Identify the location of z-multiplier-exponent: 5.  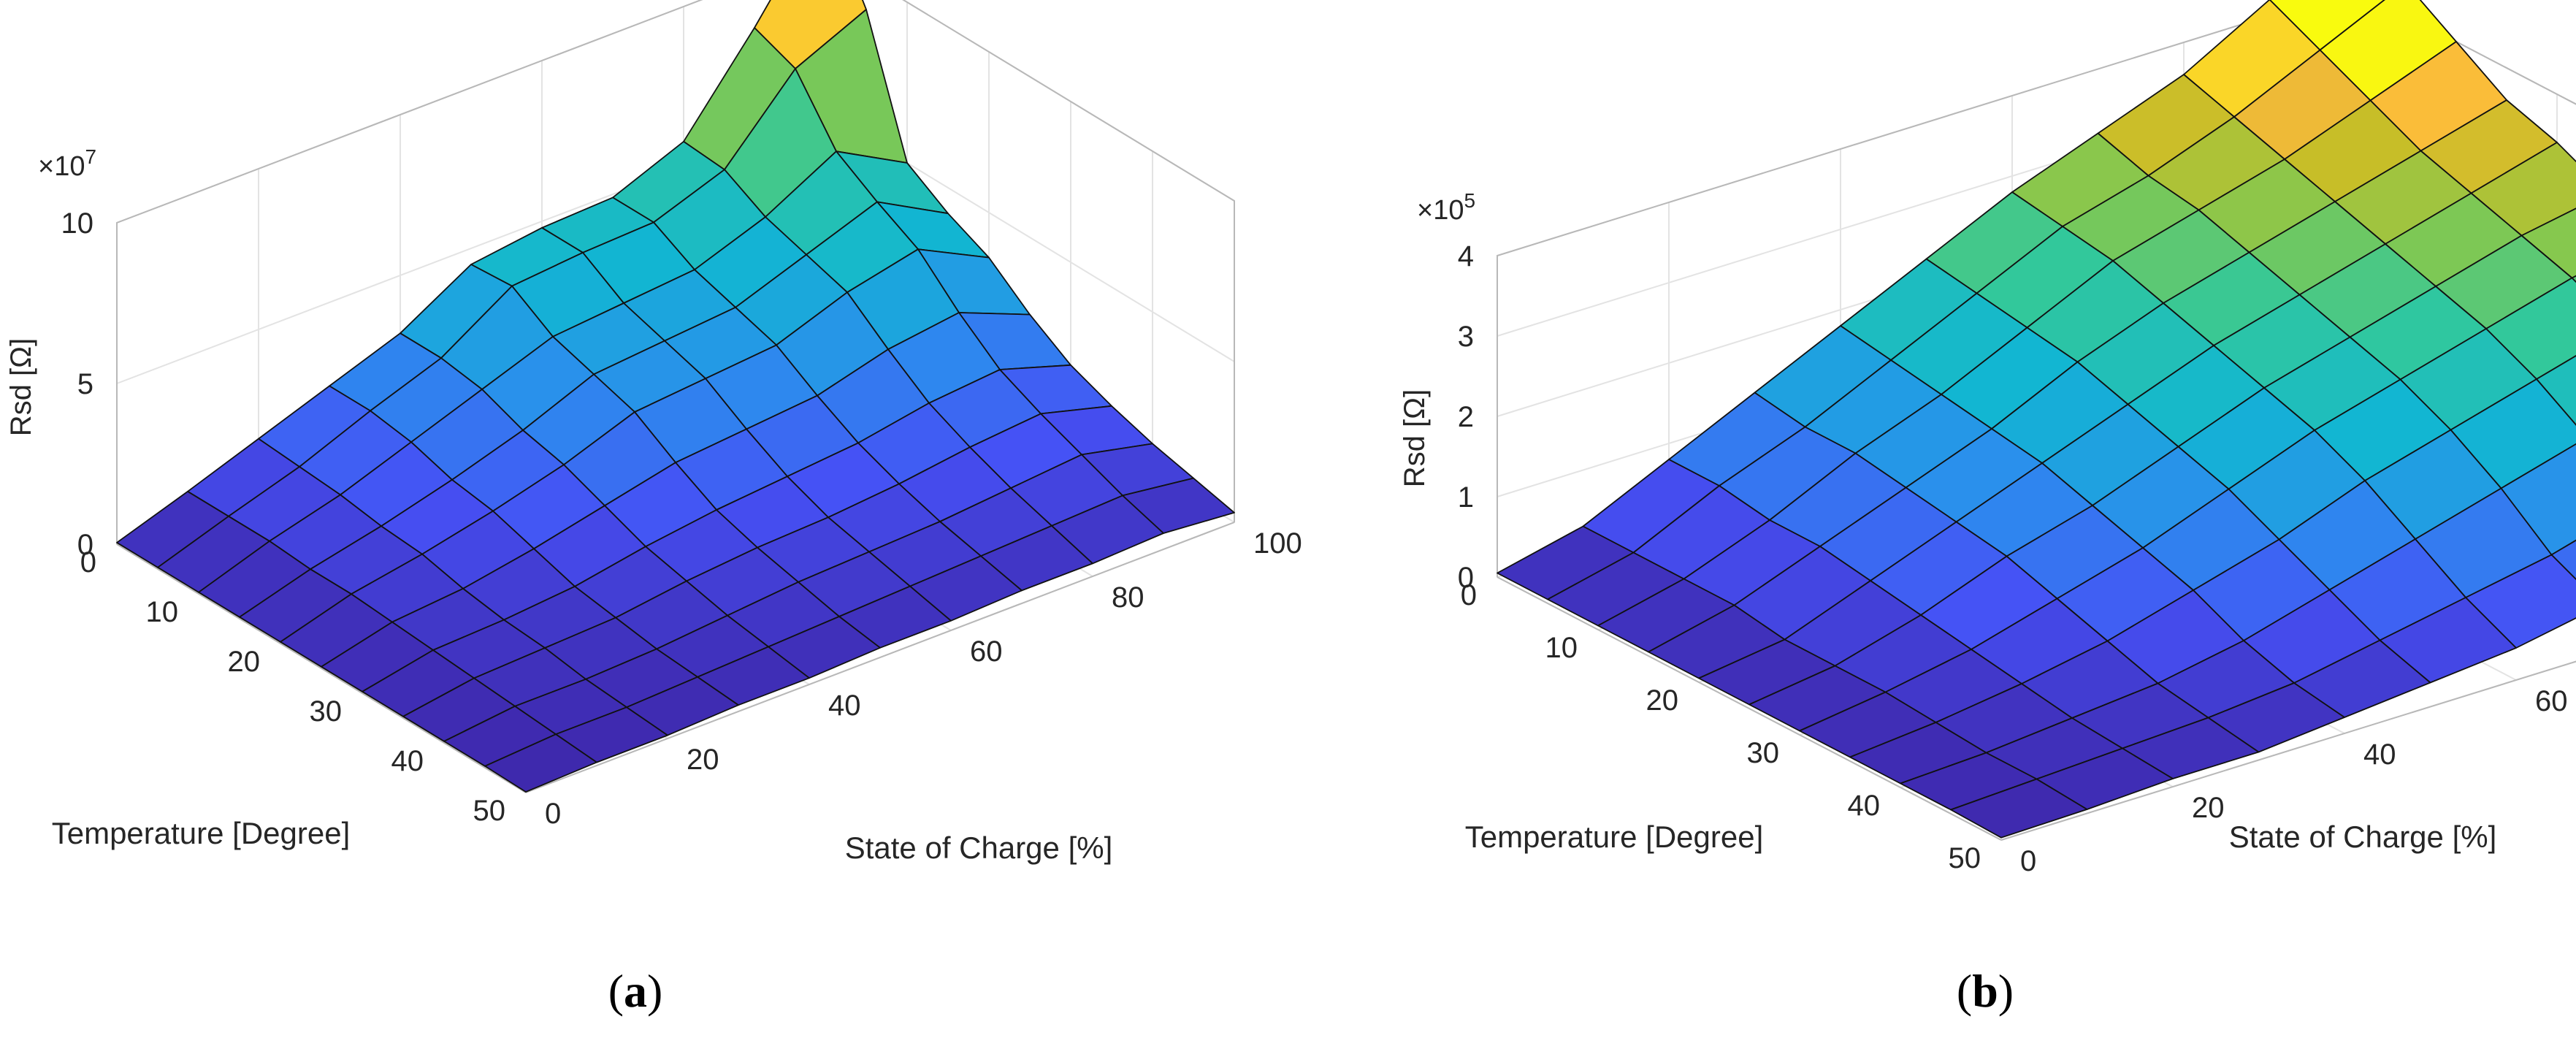
(1469, 200).